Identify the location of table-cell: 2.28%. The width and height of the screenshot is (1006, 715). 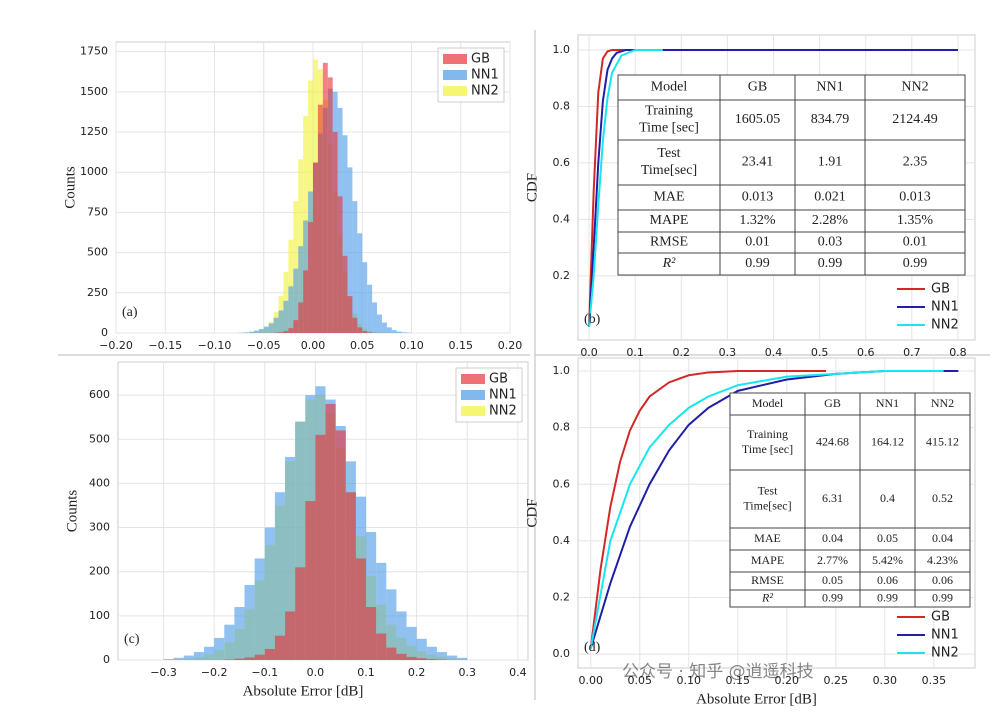
(830, 220).